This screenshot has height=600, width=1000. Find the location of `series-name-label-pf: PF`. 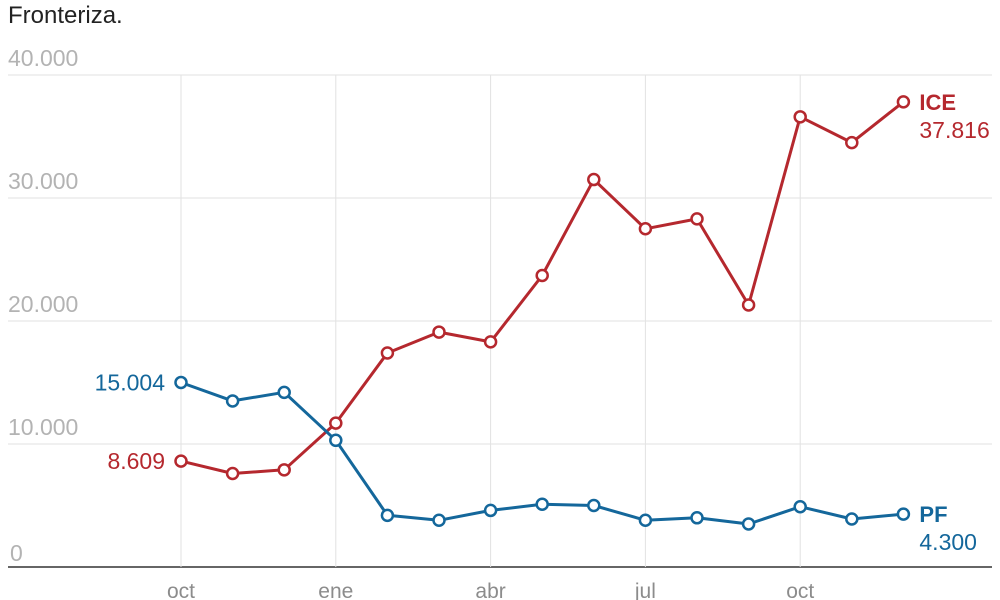

series-name-label-pf: PF is located at coordinates (933, 514).